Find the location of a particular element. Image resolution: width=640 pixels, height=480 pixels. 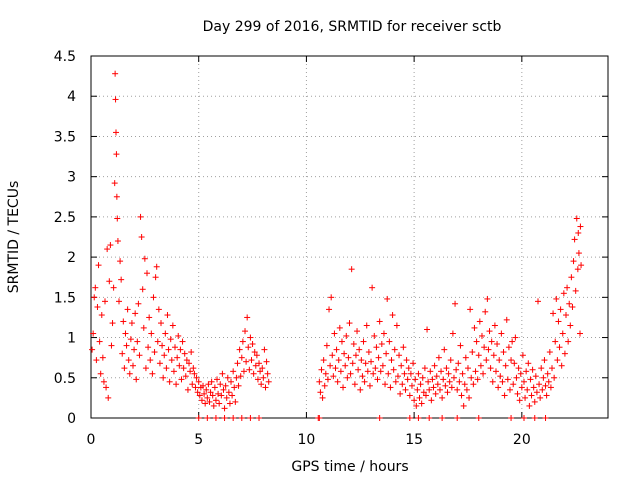

x-tick-label: 10 is located at coordinates (307, 440).